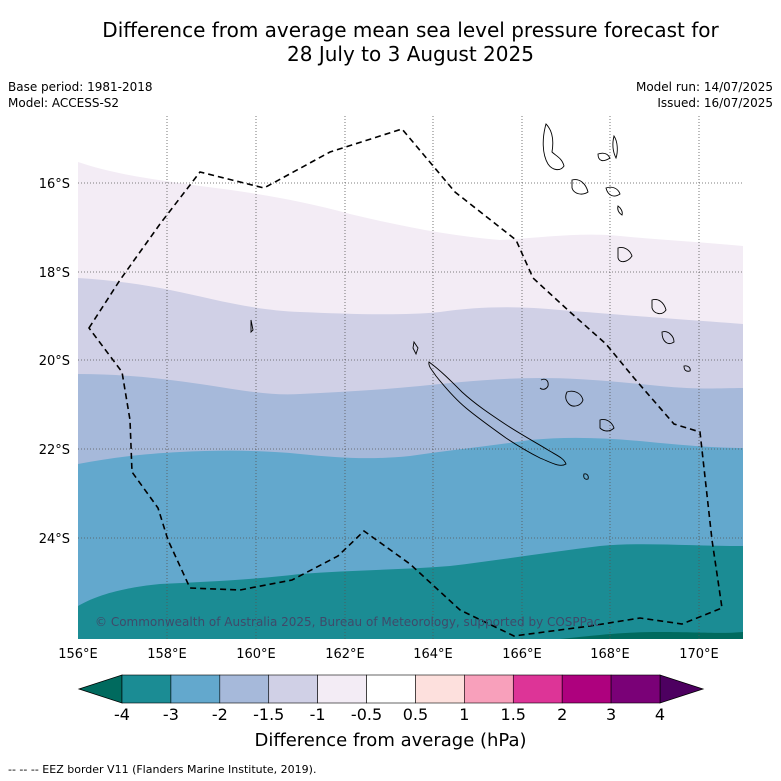 The image size is (781, 781). What do you see at coordinates (668, 337) in the screenshot?
I see `vanuatu-tanna` at bounding box center [668, 337].